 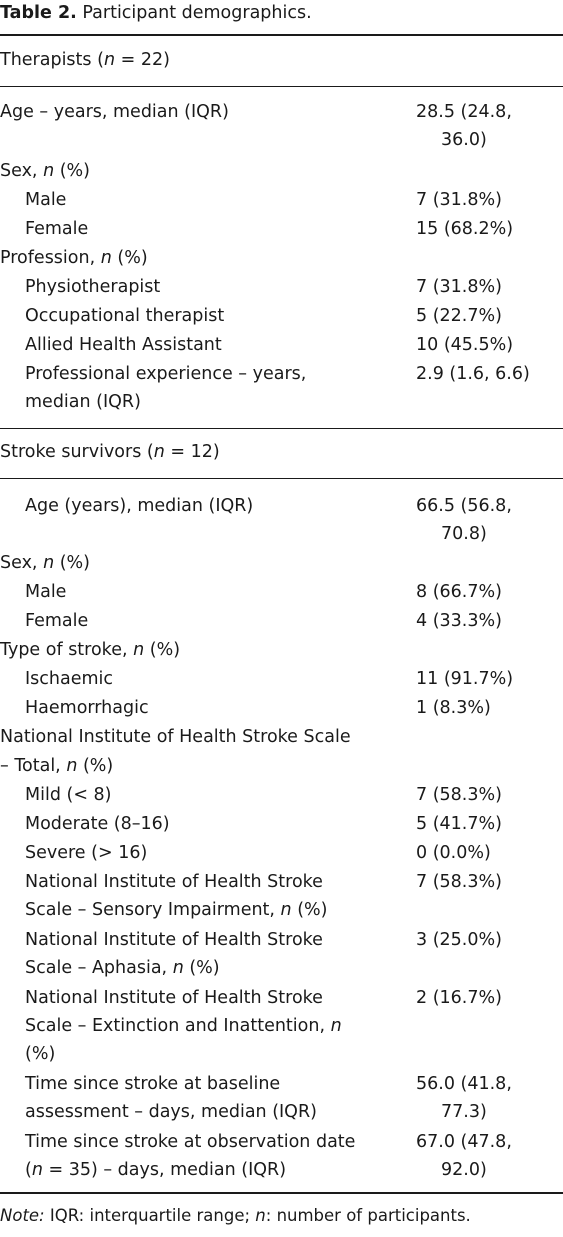 I want to click on table-label: Table 2., so click(x=38, y=13).